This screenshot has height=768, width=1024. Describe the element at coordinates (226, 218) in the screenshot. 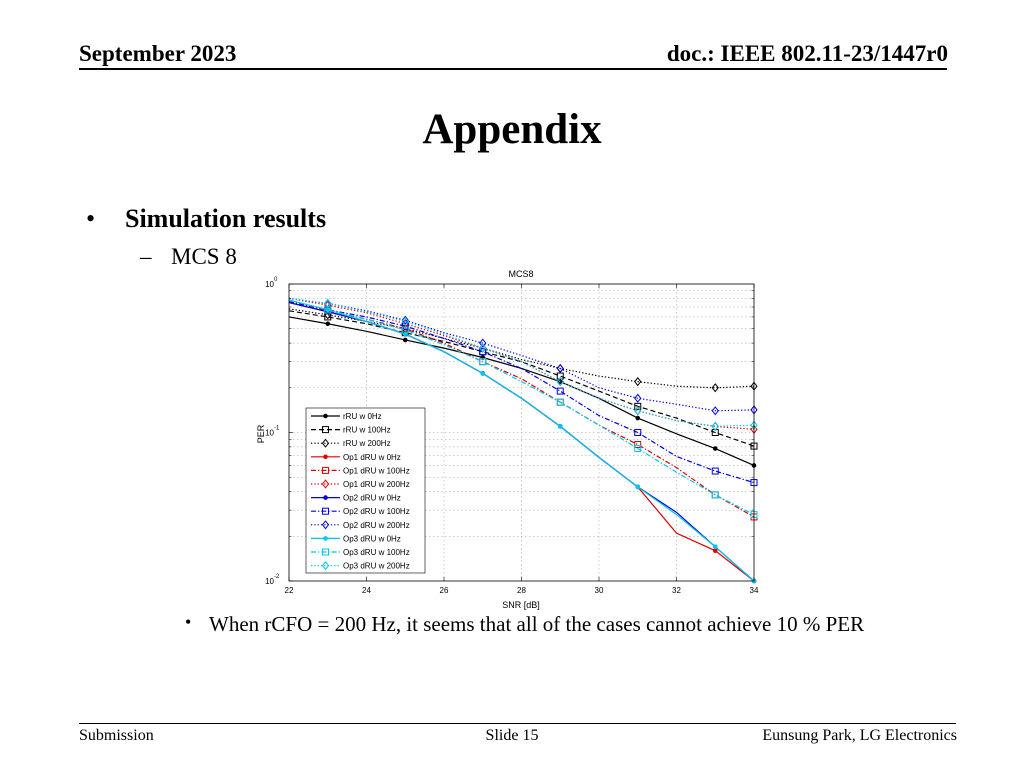

I see `bullet-simulation-results: Simulation results` at that location.